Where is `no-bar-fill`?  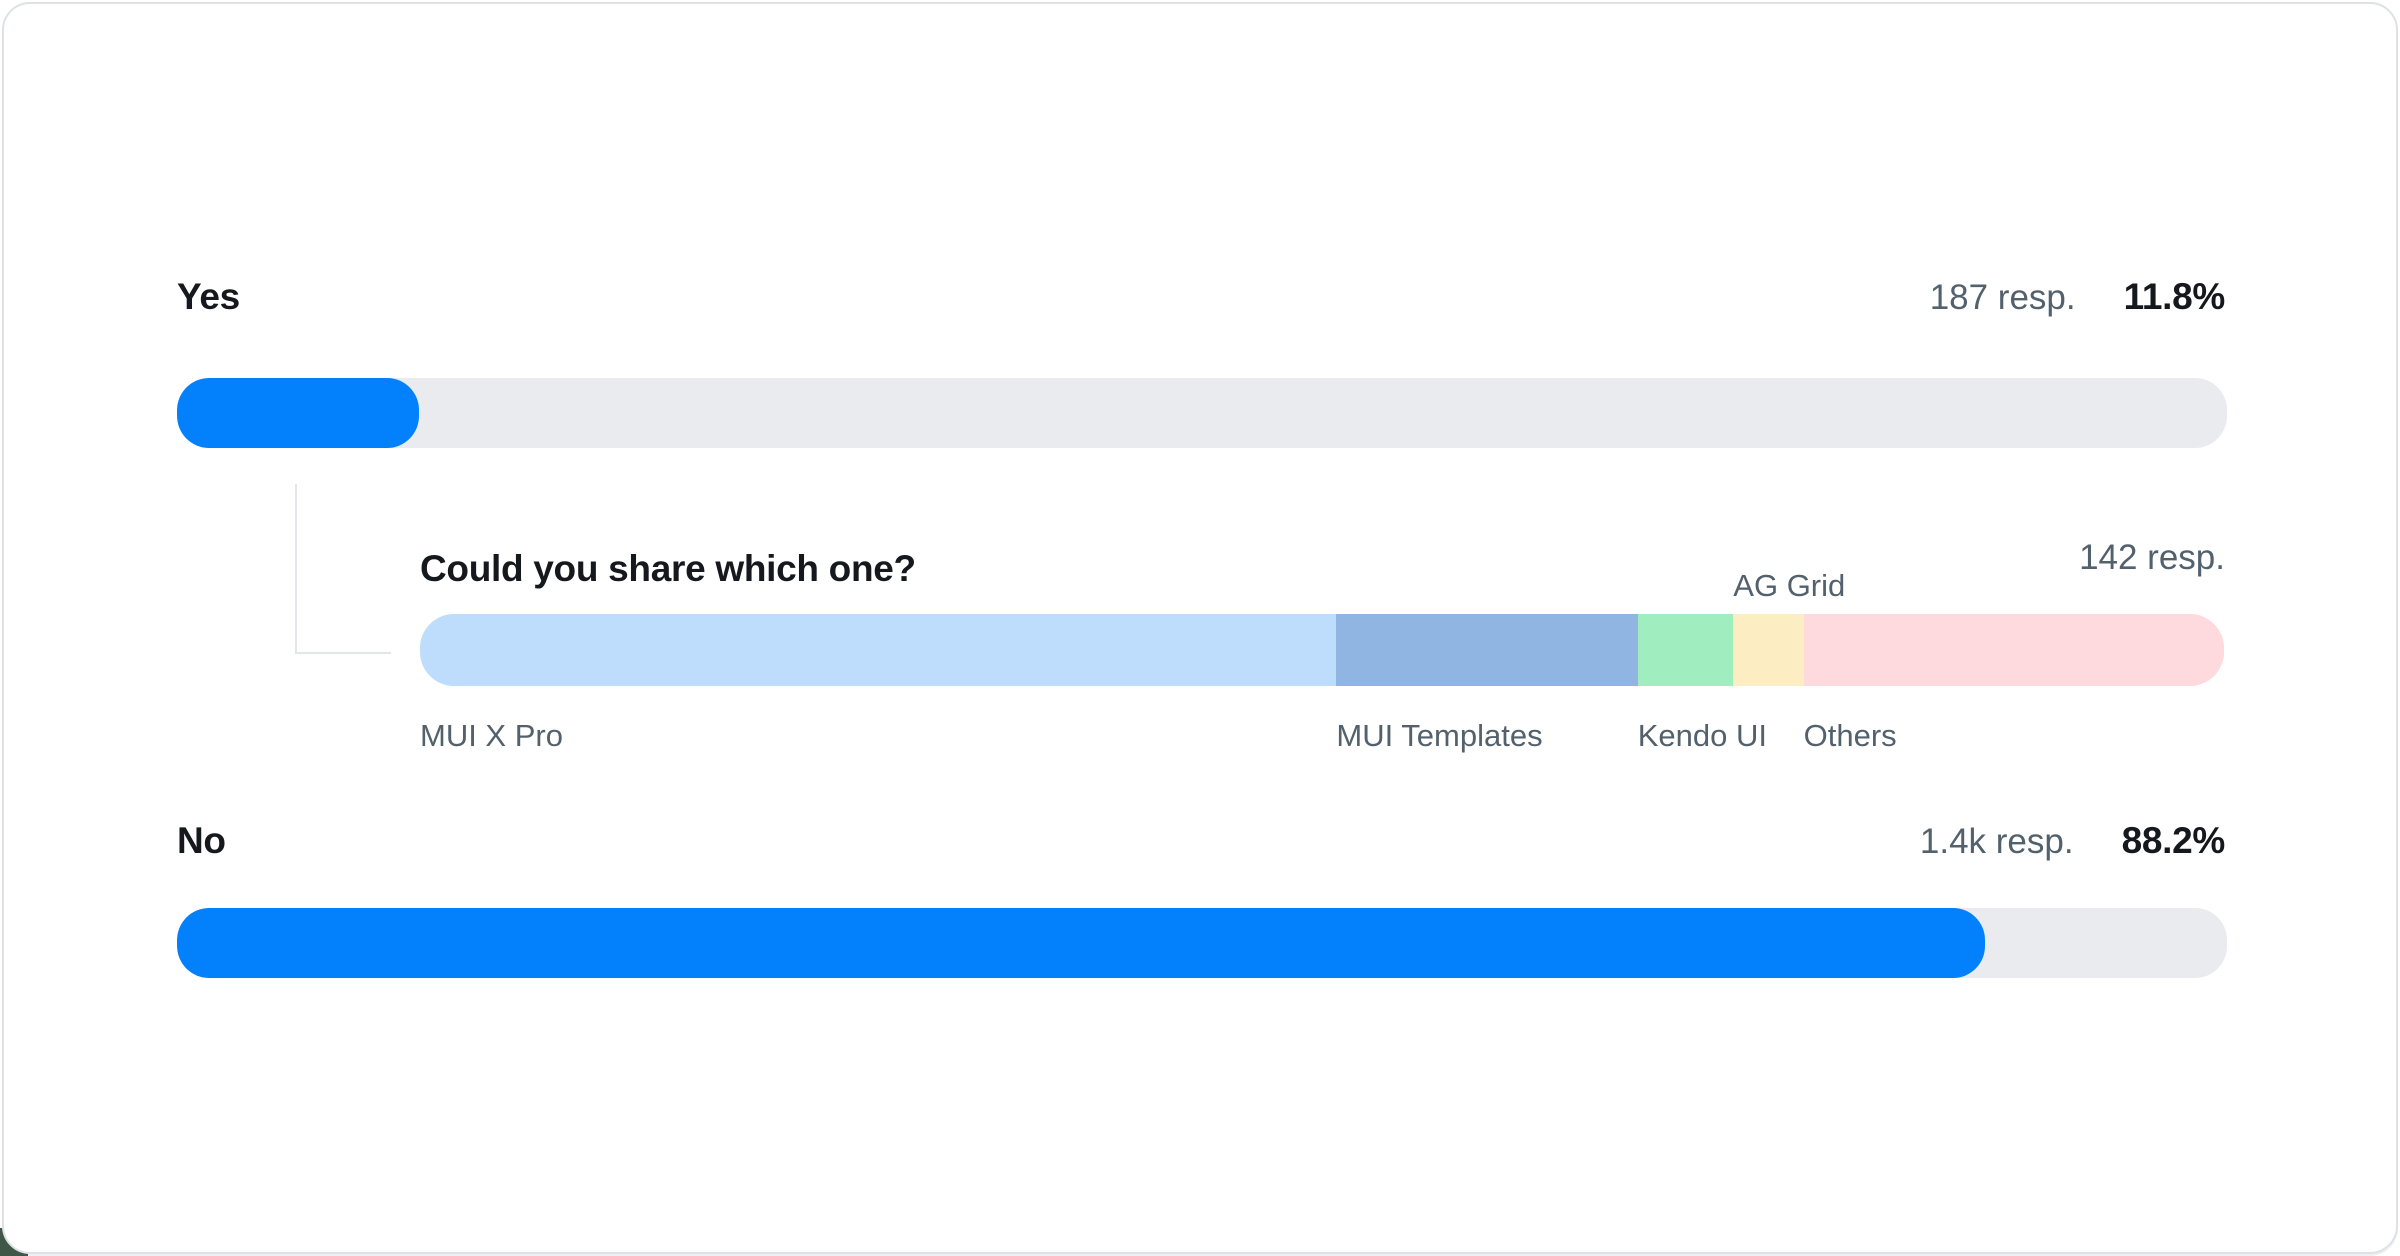
no-bar-fill is located at coordinates (1081, 943).